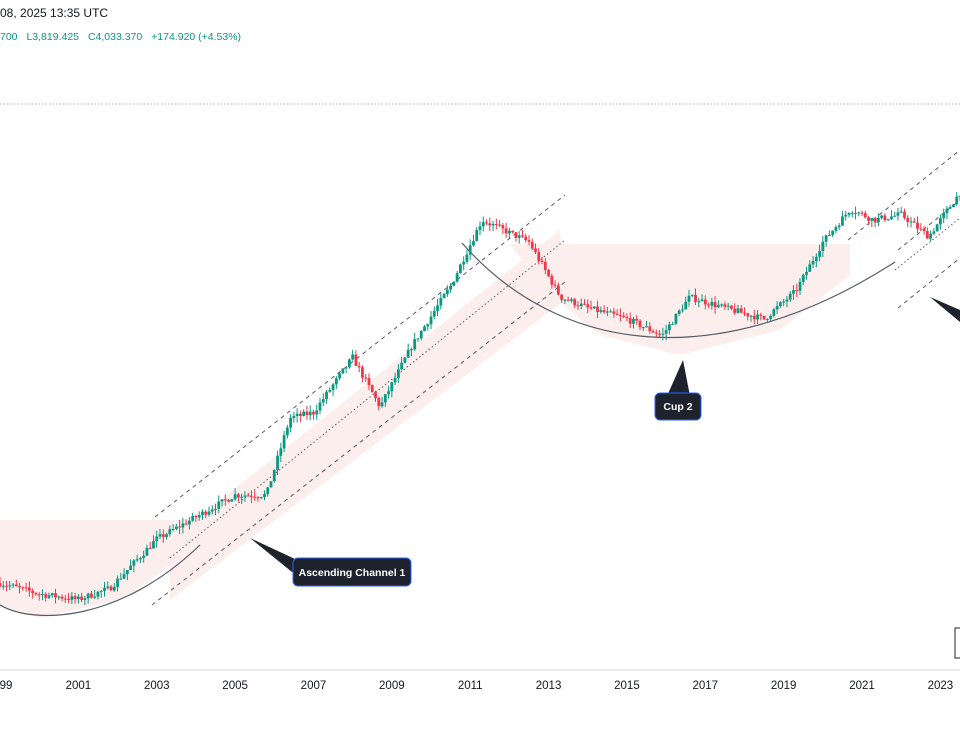 This screenshot has width=960, height=750. What do you see at coordinates (862, 686) in the screenshot?
I see `x-tick-label: 2021` at bounding box center [862, 686].